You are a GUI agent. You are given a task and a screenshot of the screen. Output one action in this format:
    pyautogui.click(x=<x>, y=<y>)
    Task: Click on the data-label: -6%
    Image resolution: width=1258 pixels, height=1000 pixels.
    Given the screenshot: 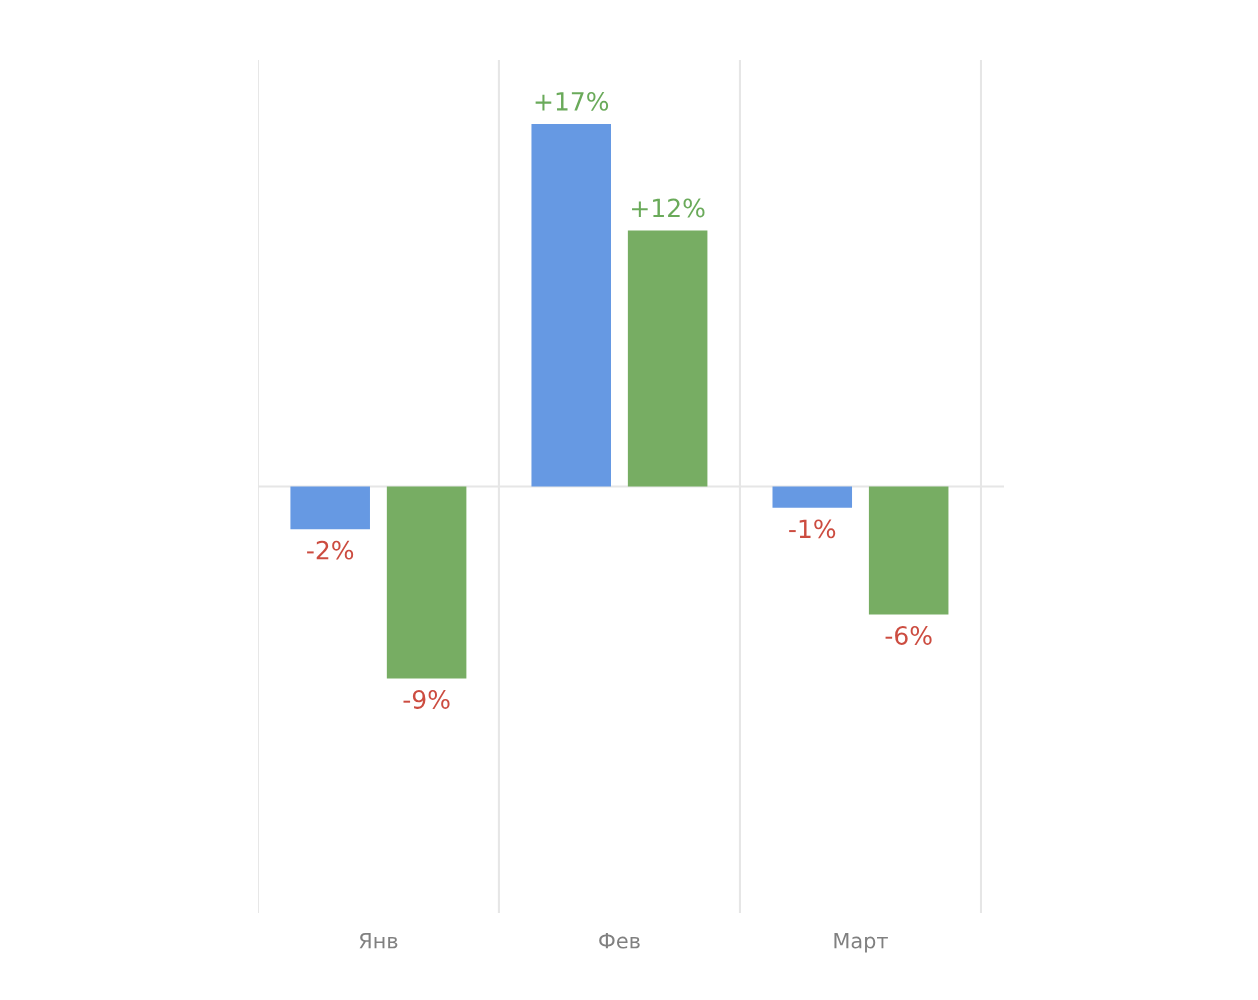 What is the action you would take?
    pyautogui.click(x=908, y=635)
    